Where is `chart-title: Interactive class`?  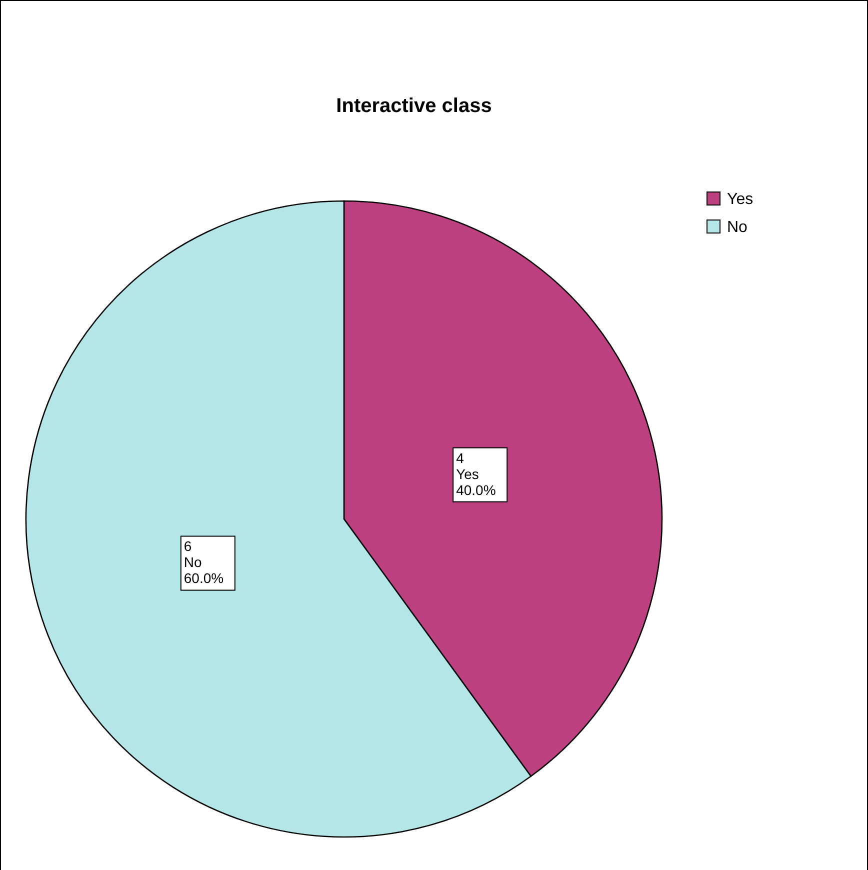
chart-title: Interactive class is located at coordinates (414, 106).